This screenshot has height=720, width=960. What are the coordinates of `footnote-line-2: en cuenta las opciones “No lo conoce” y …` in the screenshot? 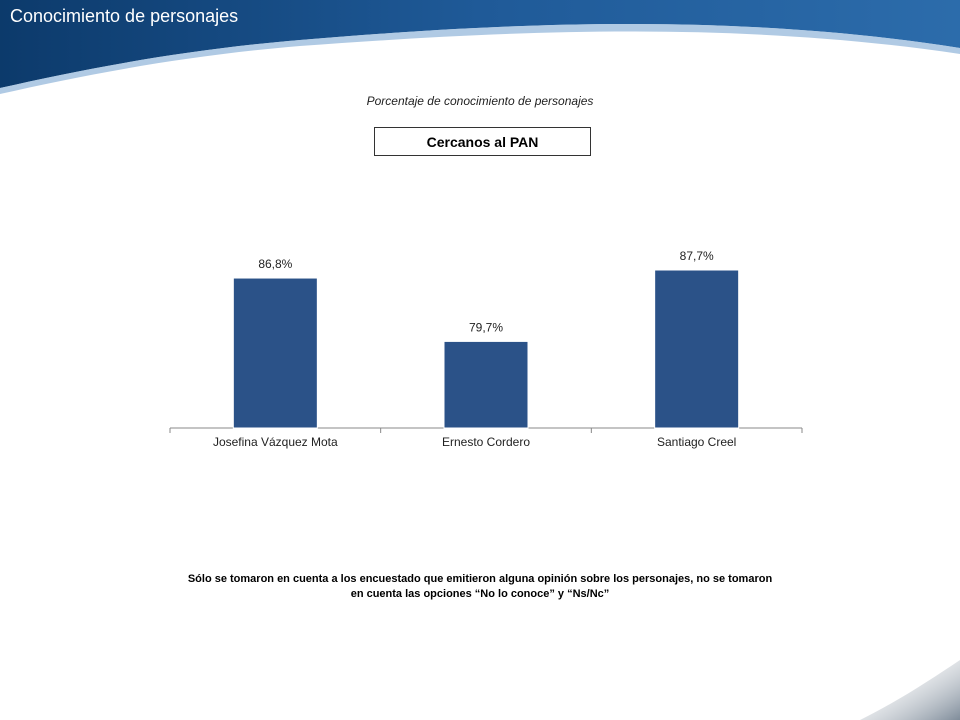 It's located at (480, 594).